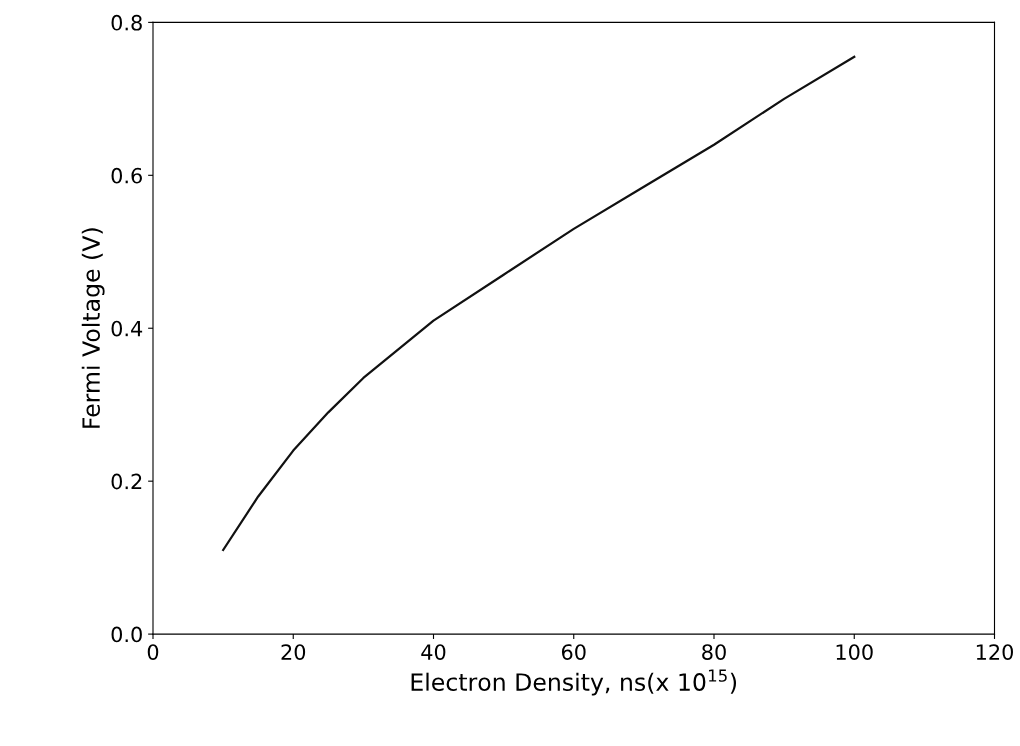 The height and width of the screenshot is (746, 1020). Describe the element at coordinates (126, 481) in the screenshot. I see `y-tick-label: 0.2` at that location.